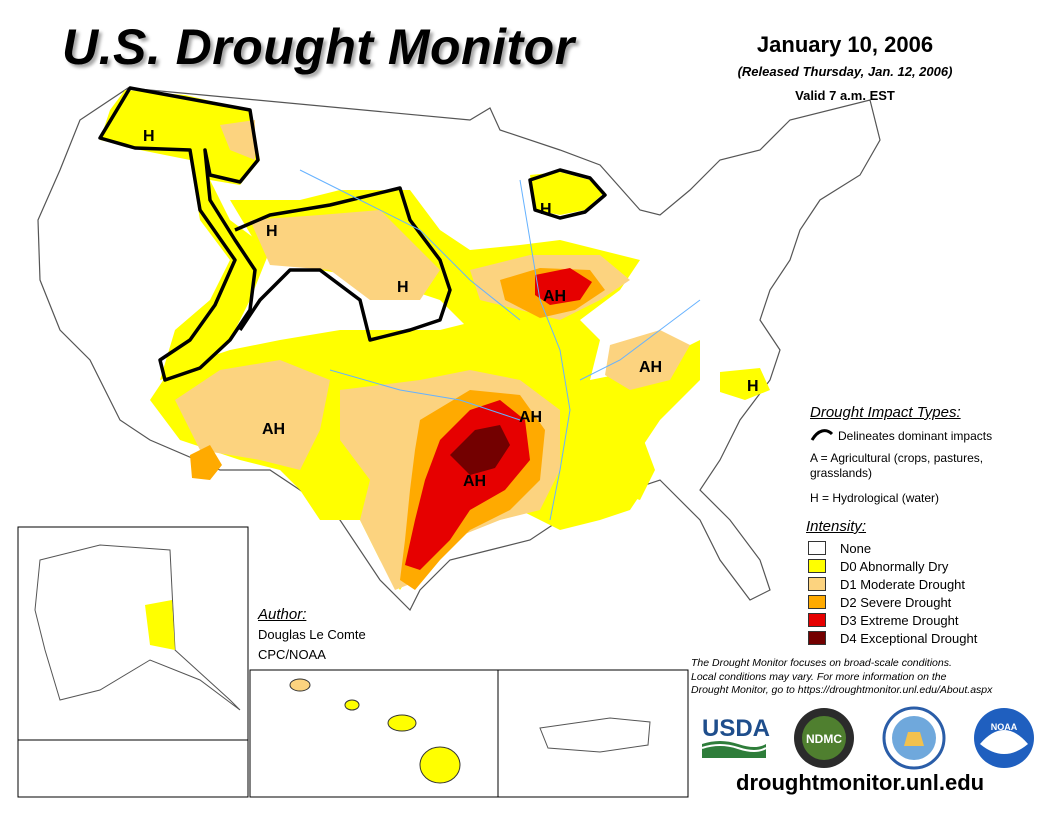 This screenshot has width=1056, height=816. I want to click on d1-kentucky, so click(647, 360).